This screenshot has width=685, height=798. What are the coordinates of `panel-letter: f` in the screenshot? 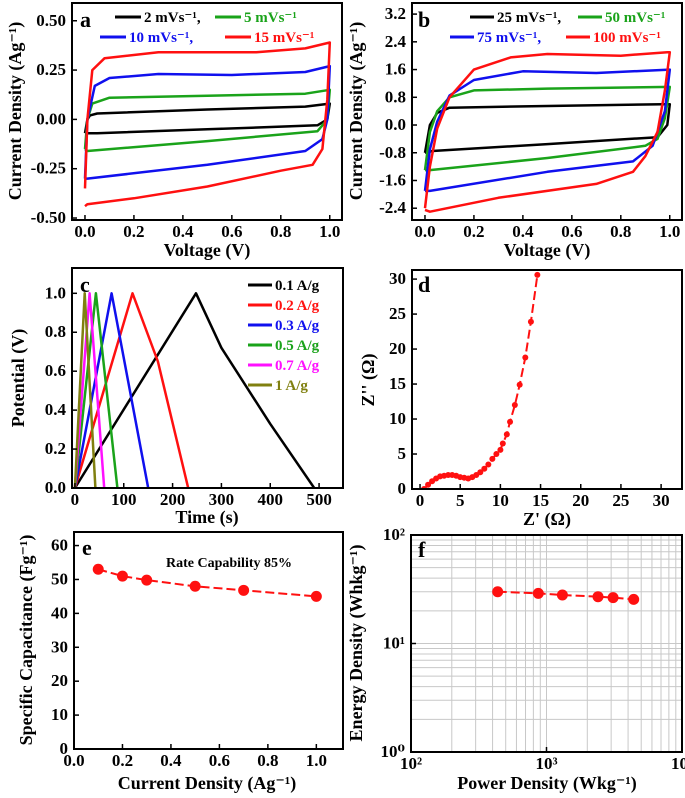 It's located at (422, 549).